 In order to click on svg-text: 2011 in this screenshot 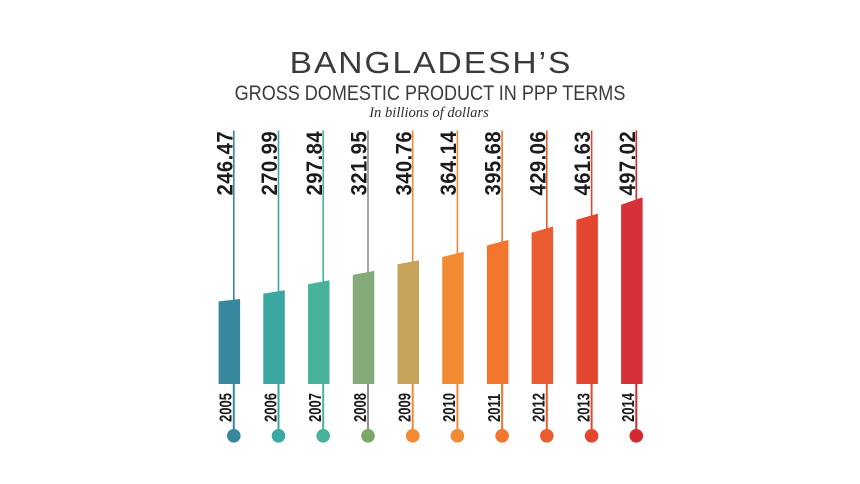, I will do `click(494, 407)`.